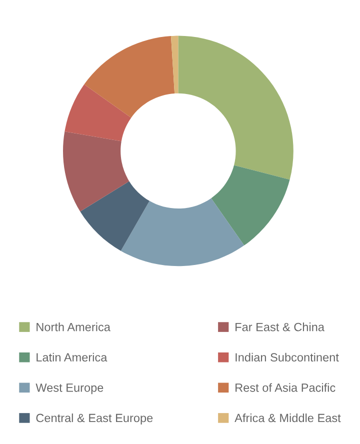 Image resolution: width=360 pixels, height=444 pixels. What do you see at coordinates (286, 387) in the screenshot?
I see `legend-label: Rest of Asia Pacific` at bounding box center [286, 387].